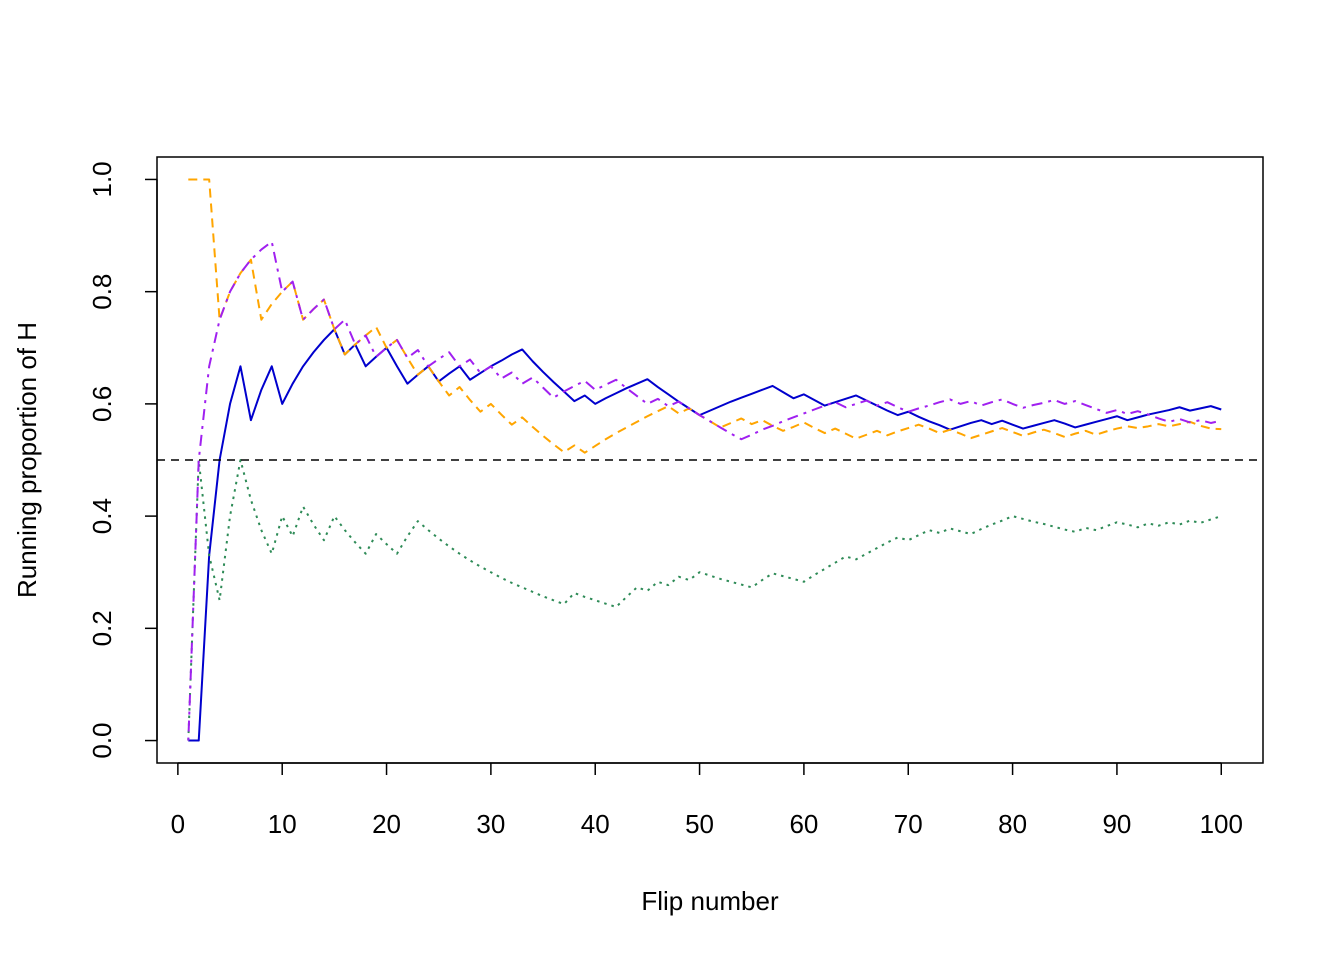  What do you see at coordinates (803, 824) in the screenshot?
I see `x-tick-label: 60` at bounding box center [803, 824].